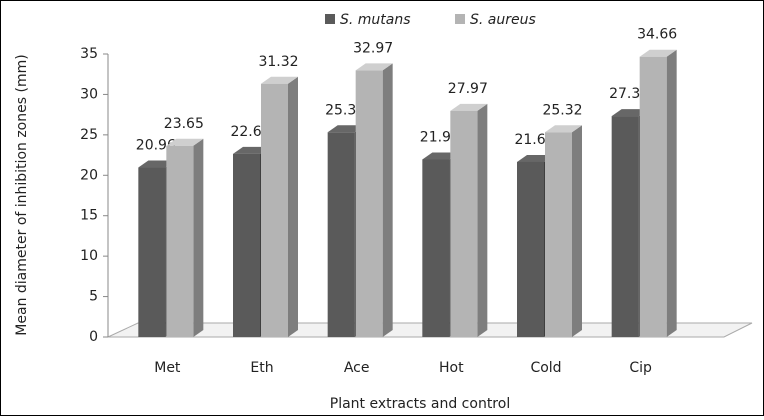  What do you see at coordinates (440, 137) in the screenshot?
I see `data-label: 21.96` at bounding box center [440, 137].